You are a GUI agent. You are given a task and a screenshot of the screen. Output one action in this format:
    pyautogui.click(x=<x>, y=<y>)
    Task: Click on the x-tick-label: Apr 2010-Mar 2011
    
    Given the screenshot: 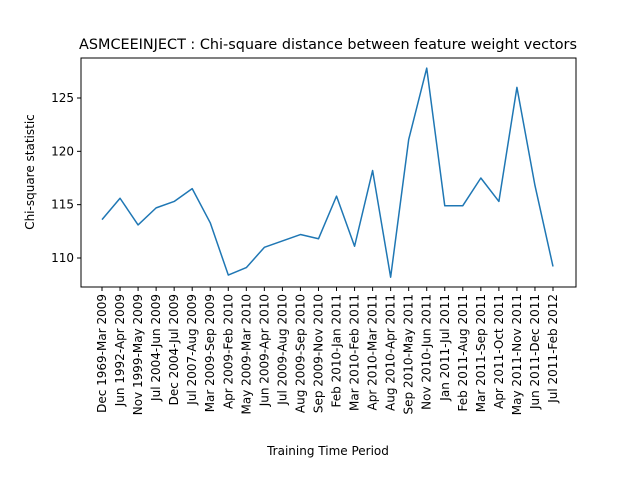 What is the action you would take?
    pyautogui.click(x=373, y=352)
    